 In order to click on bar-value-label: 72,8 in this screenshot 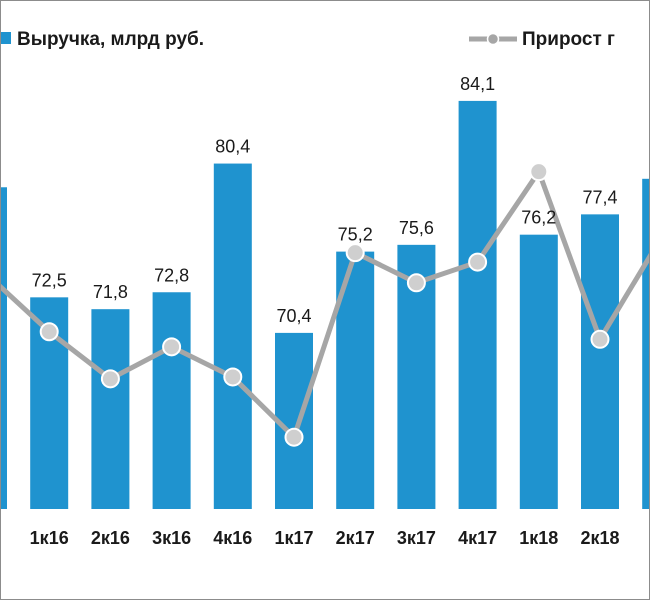, I will do `click(171, 275)`.